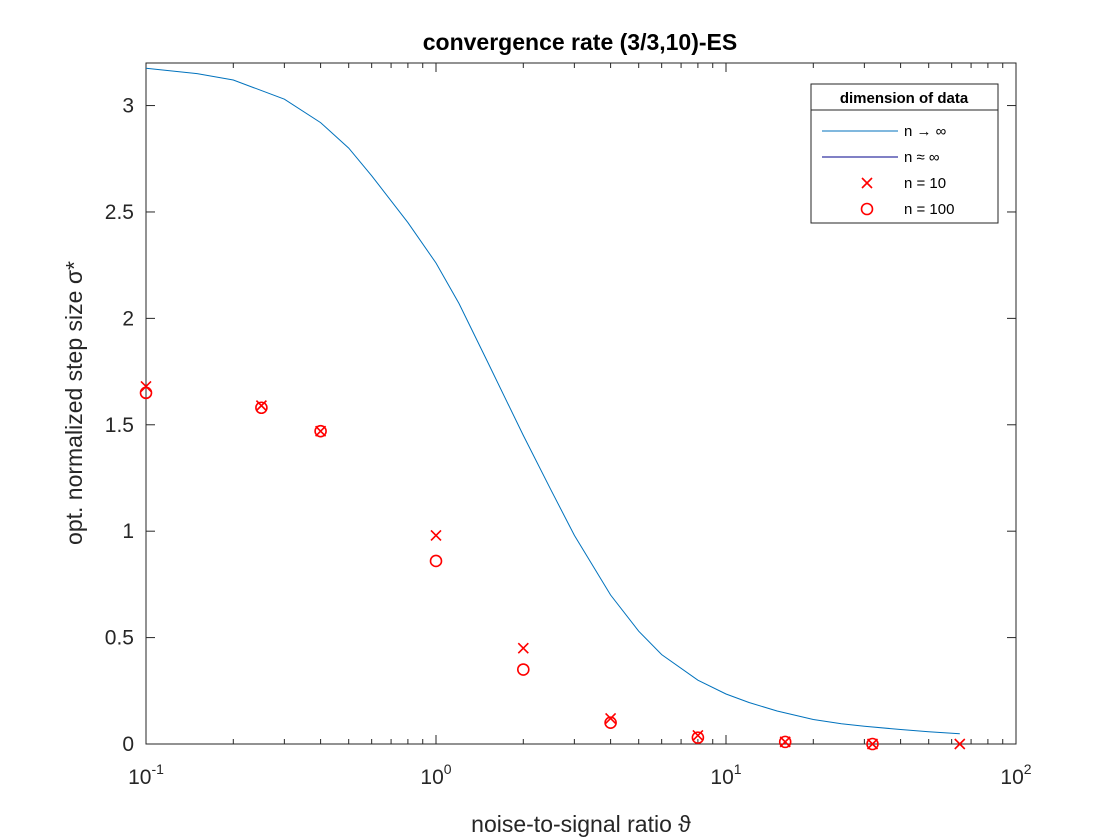  Describe the element at coordinates (1028, 769) in the screenshot. I see `x-tick-label-exponent: 2` at that location.